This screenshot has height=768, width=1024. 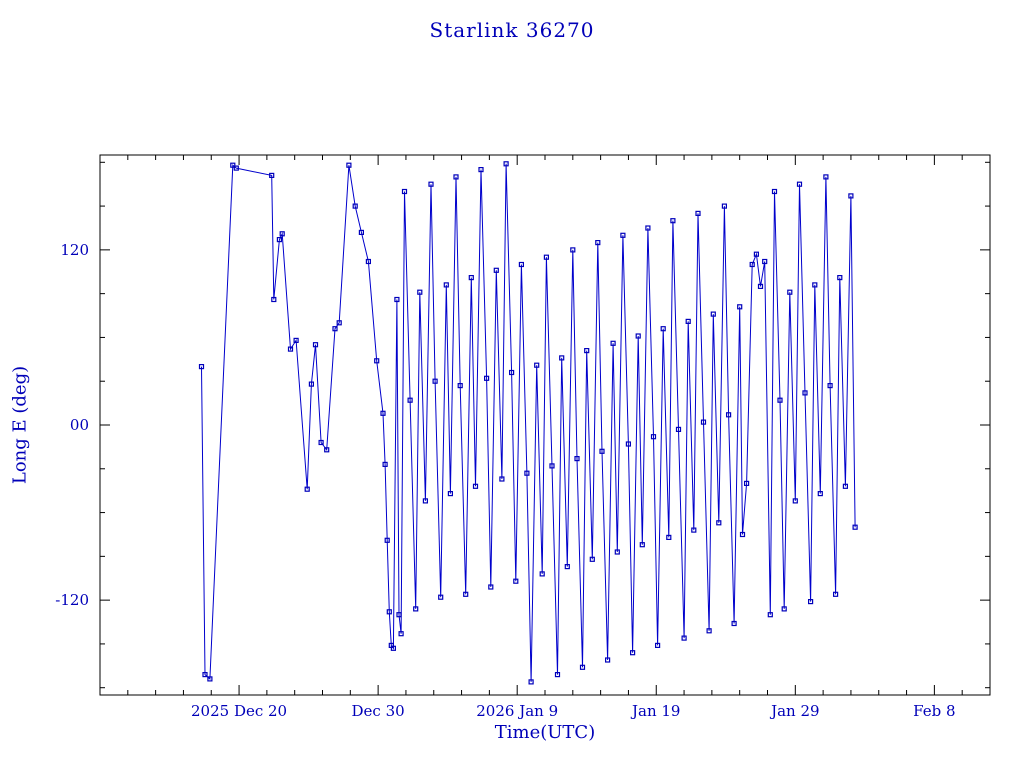 I want to click on x-tick-label: Jan 19, so click(x=655, y=711).